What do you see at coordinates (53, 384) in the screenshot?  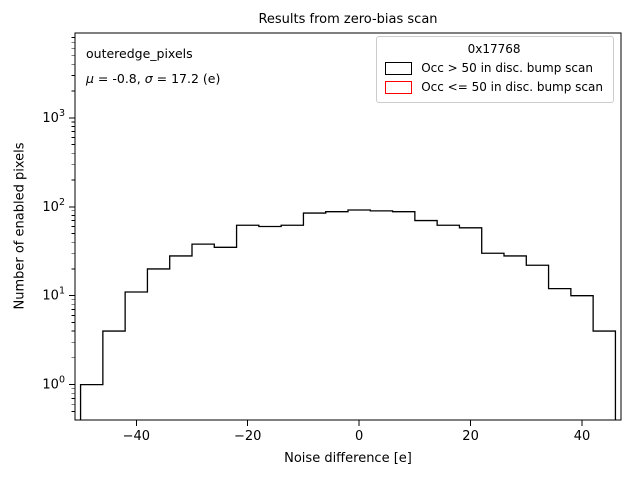 I see `y-tick-label: 10⁰` at bounding box center [53, 384].